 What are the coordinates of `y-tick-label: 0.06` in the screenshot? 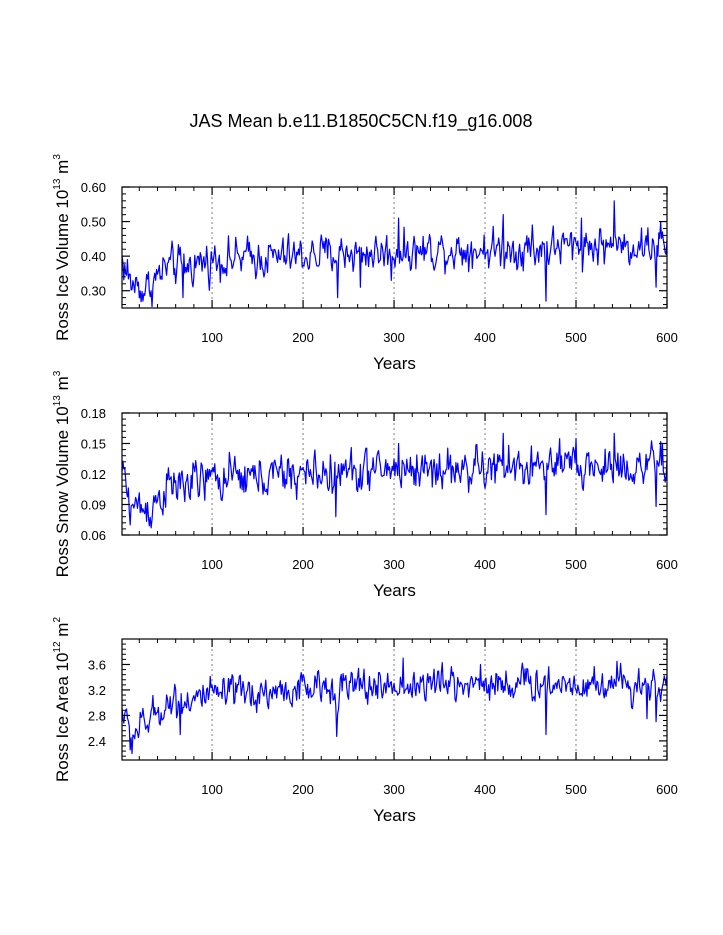 It's located at (93, 535).